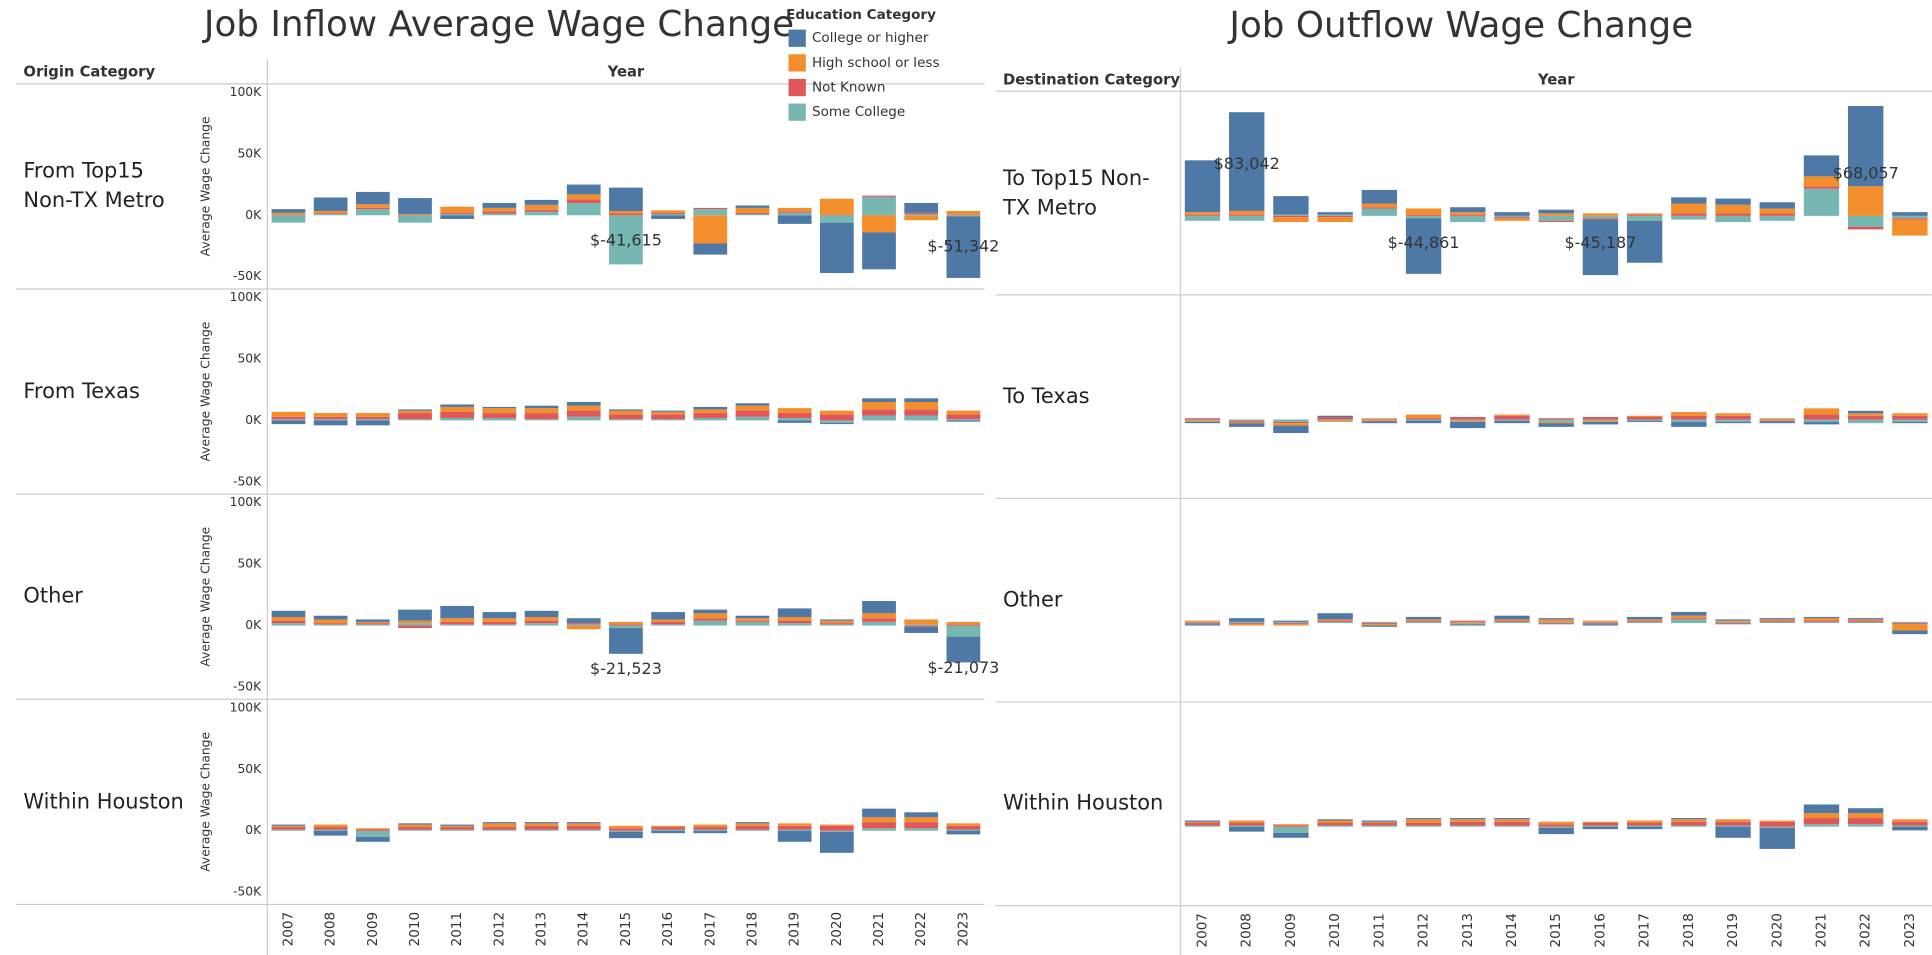 The width and height of the screenshot is (1932, 955). I want to click on x-tick-label: 2008, so click(1247, 930).